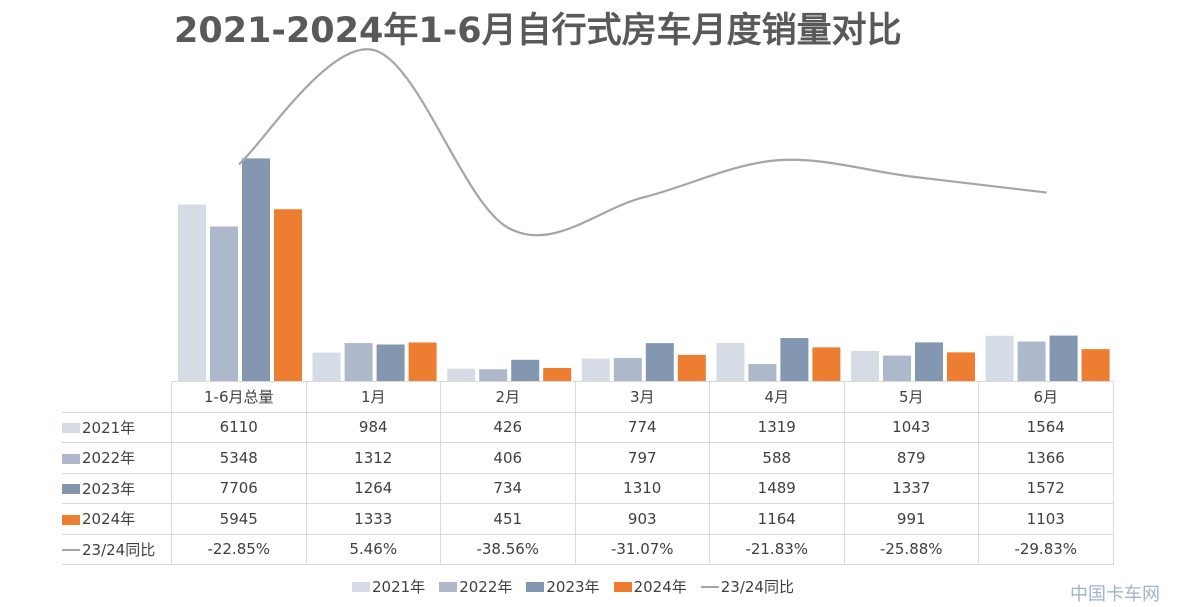  I want to click on table-cell: -21.83%, so click(777, 549).